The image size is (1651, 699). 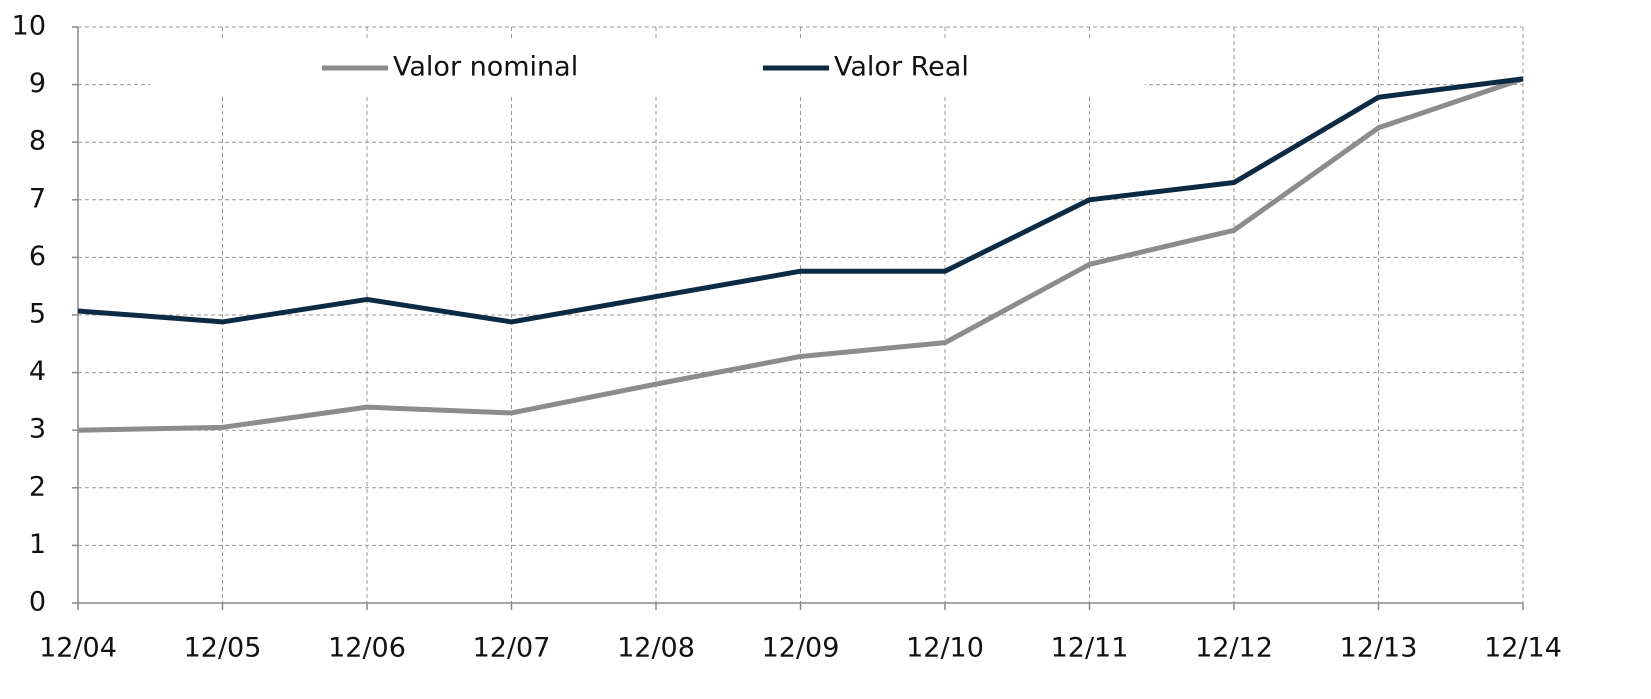 I want to click on x-tick-label: 12/07, so click(x=512, y=648).